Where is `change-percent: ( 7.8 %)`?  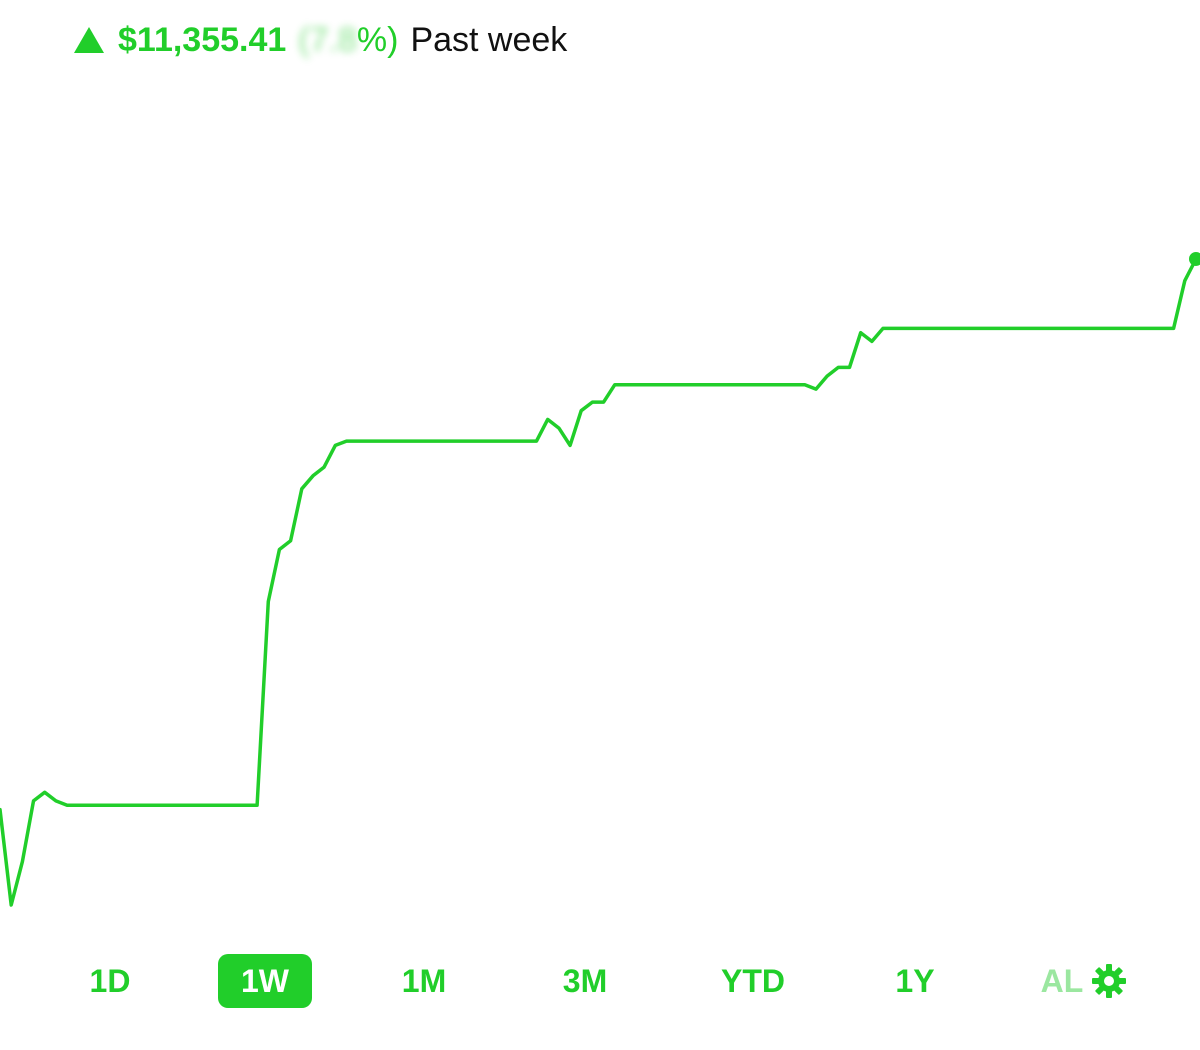
change-percent: ( 7.8 %) is located at coordinates (348, 40).